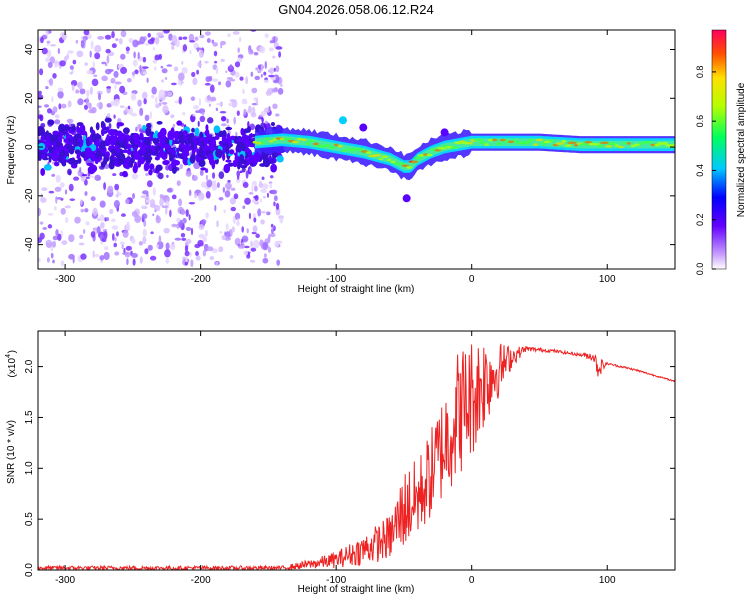 The width and height of the screenshot is (750, 605). What do you see at coordinates (12, 368) in the screenshot?
I see `snr-scale-label: (x10` at bounding box center [12, 368].